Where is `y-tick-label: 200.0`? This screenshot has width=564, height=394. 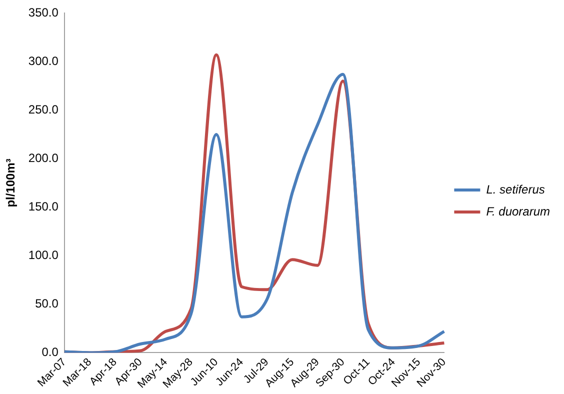
y-tick-label: 200.0 is located at coordinates (43, 158).